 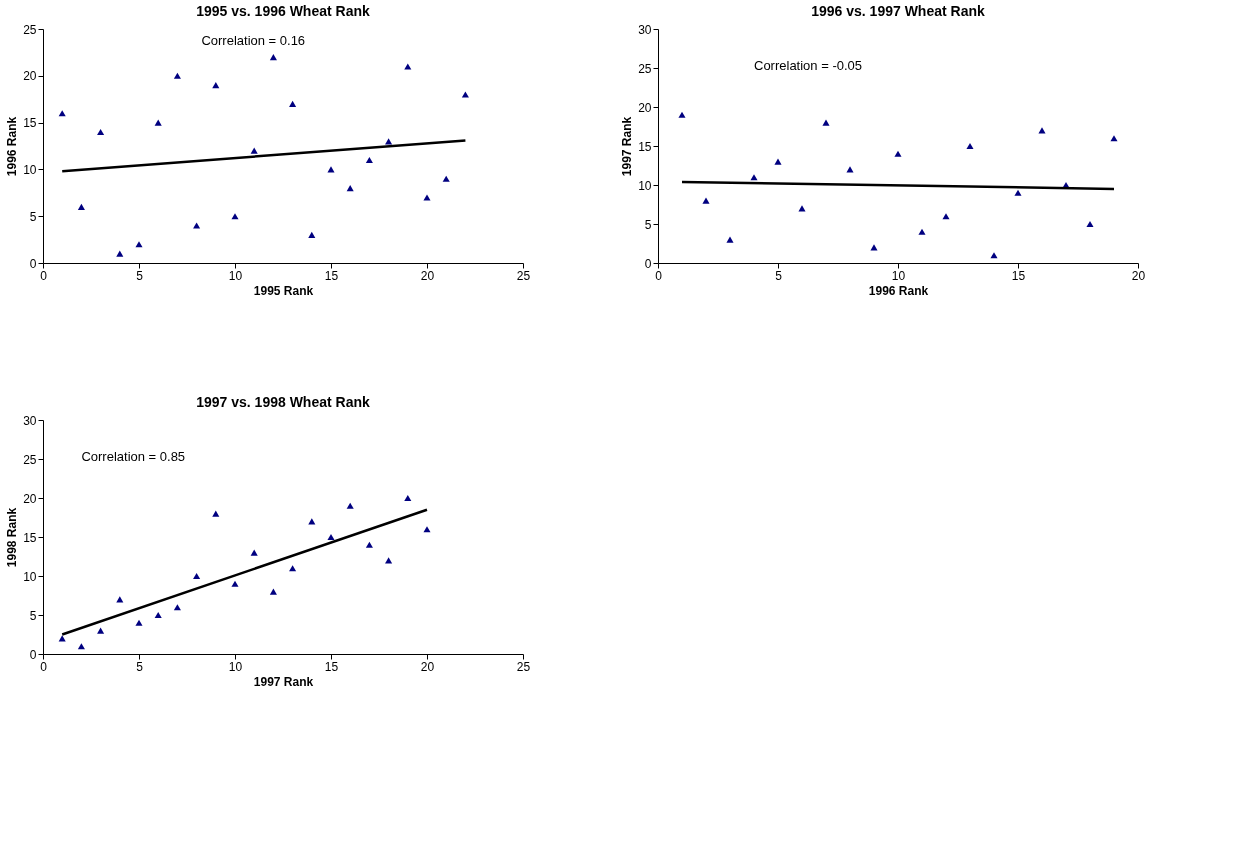 What do you see at coordinates (283, 11) in the screenshot?
I see `chart-title: 1995 vs. 1996 Wheat Rank` at bounding box center [283, 11].